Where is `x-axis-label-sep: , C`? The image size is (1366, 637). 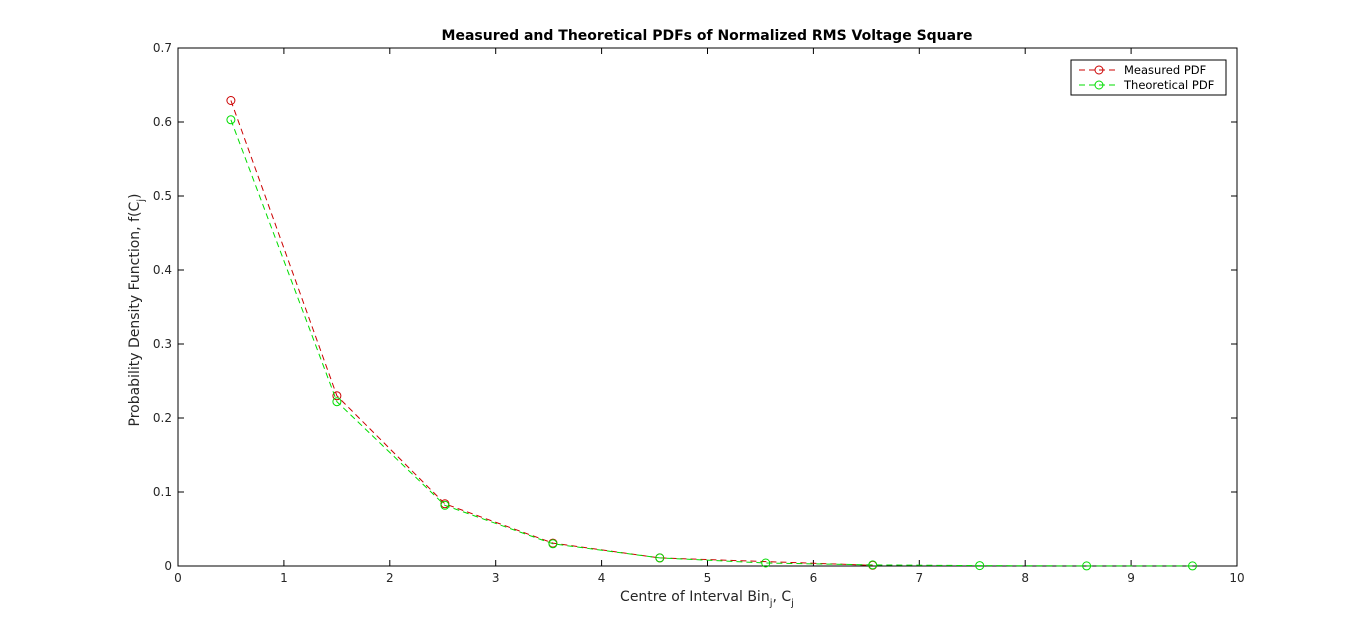 x-axis-label-sep: , C is located at coordinates (781, 597).